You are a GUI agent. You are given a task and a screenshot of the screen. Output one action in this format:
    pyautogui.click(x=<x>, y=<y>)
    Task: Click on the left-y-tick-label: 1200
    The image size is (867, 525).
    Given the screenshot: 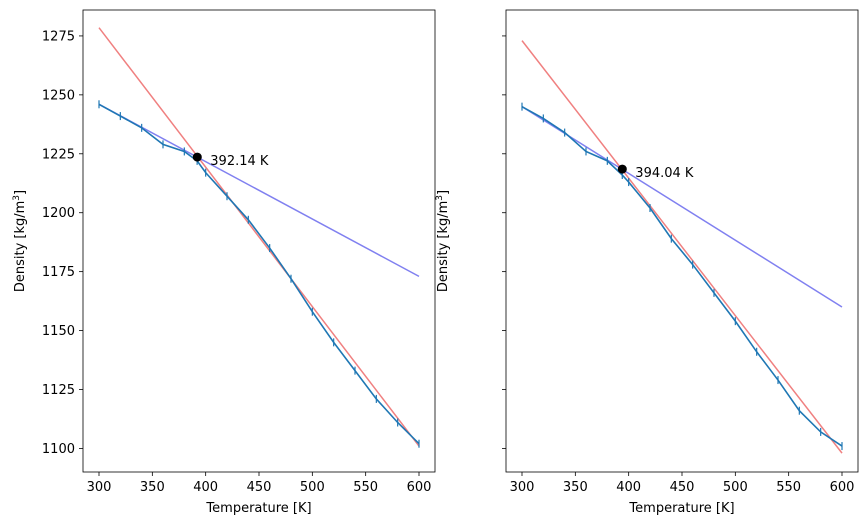 What is the action you would take?
    pyautogui.click(x=58, y=213)
    